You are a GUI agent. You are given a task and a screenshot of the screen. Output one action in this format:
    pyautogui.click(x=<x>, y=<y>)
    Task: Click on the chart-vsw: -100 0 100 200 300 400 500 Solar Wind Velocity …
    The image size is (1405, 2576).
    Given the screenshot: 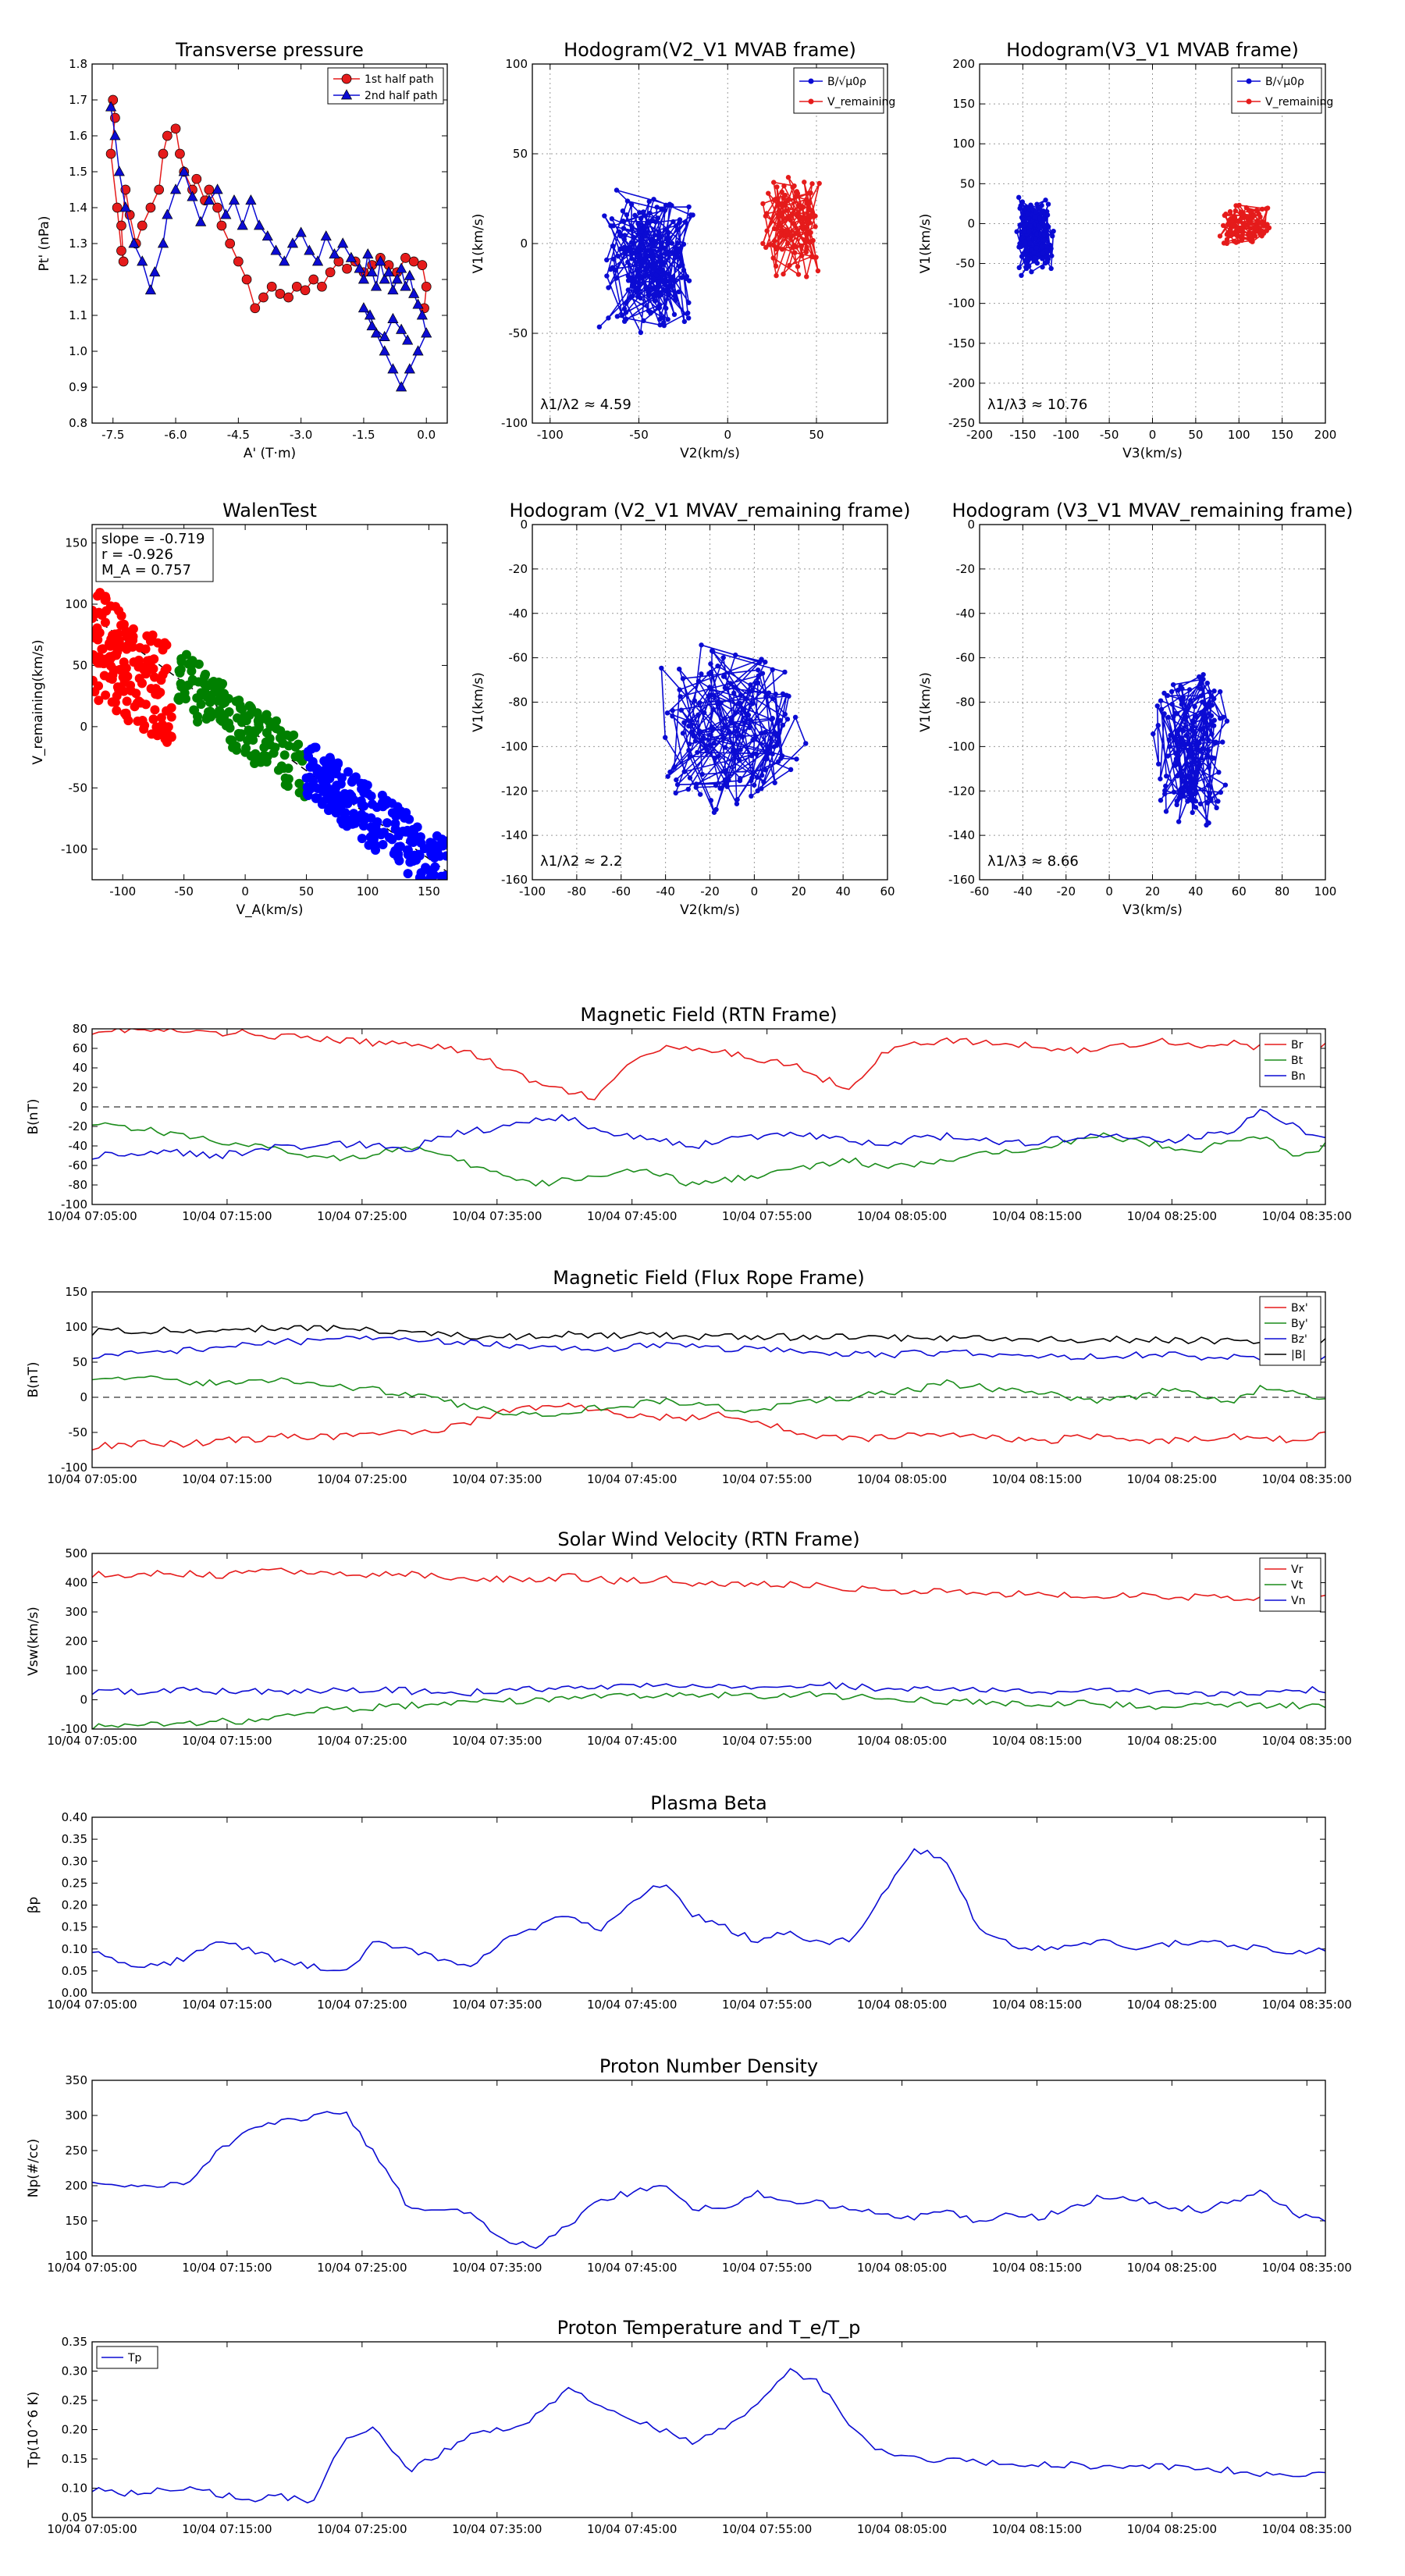 What is the action you would take?
    pyautogui.click(x=689, y=1638)
    